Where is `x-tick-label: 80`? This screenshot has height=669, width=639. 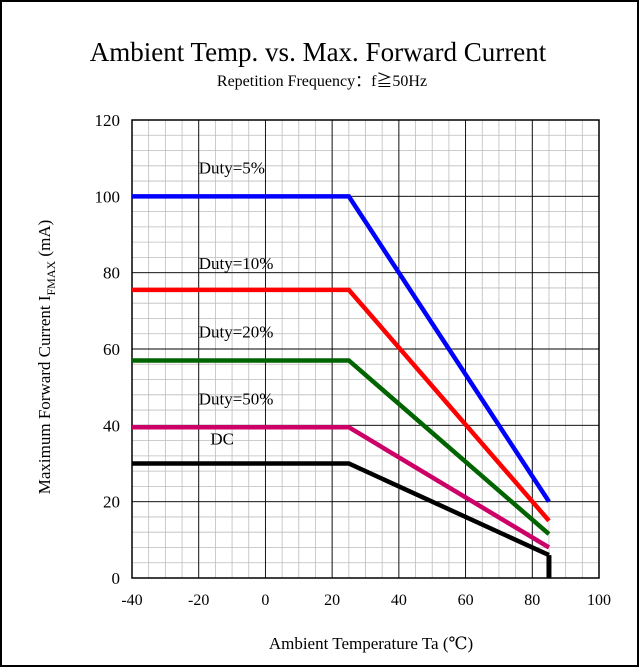
x-tick-label: 80 is located at coordinates (532, 600).